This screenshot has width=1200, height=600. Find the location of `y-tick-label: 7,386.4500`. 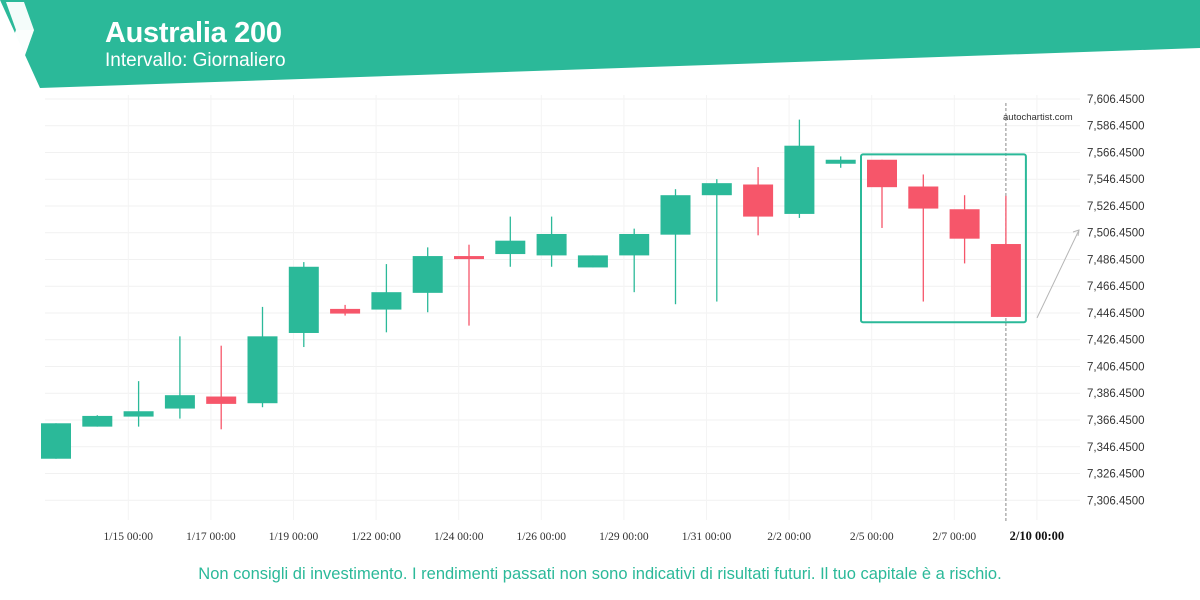

y-tick-label: 7,386.4500 is located at coordinates (1116, 394).